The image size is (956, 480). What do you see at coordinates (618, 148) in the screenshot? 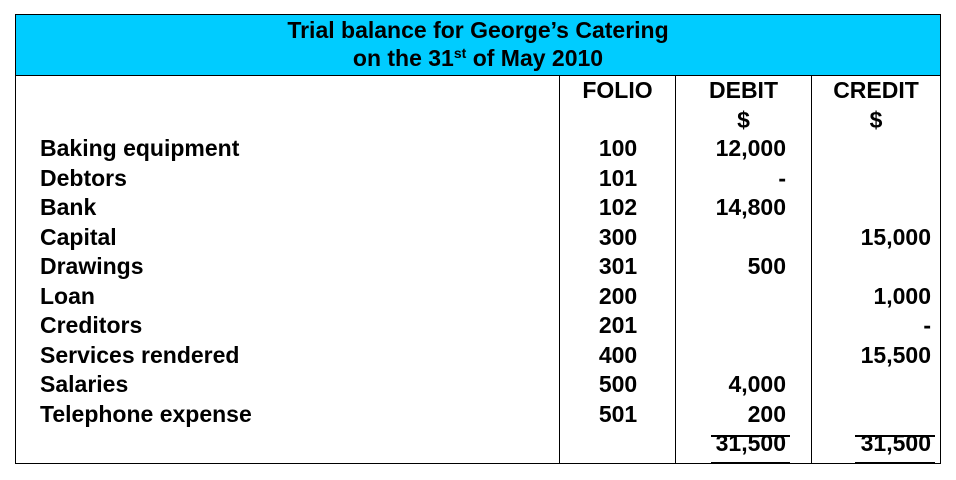
I see `folio-cell: 100` at bounding box center [618, 148].